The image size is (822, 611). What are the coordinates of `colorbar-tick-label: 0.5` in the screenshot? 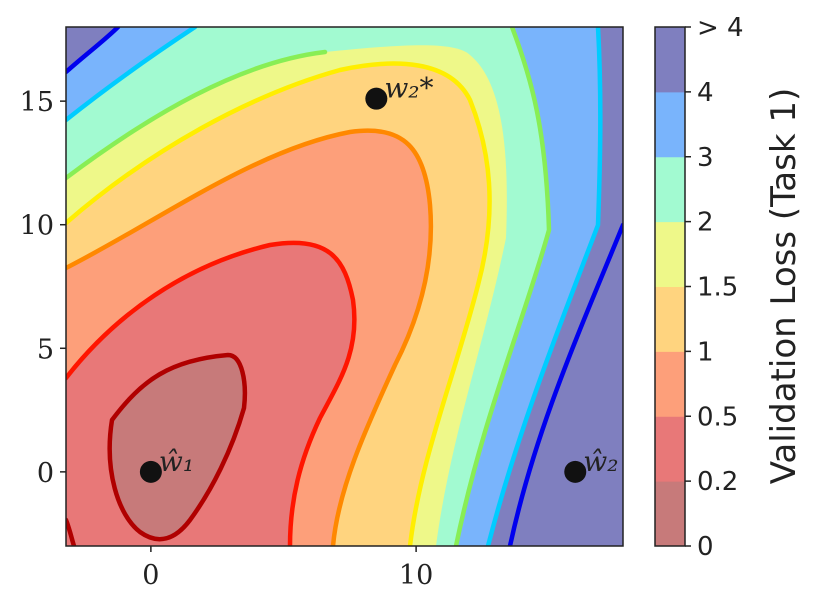 It's located at (717, 417).